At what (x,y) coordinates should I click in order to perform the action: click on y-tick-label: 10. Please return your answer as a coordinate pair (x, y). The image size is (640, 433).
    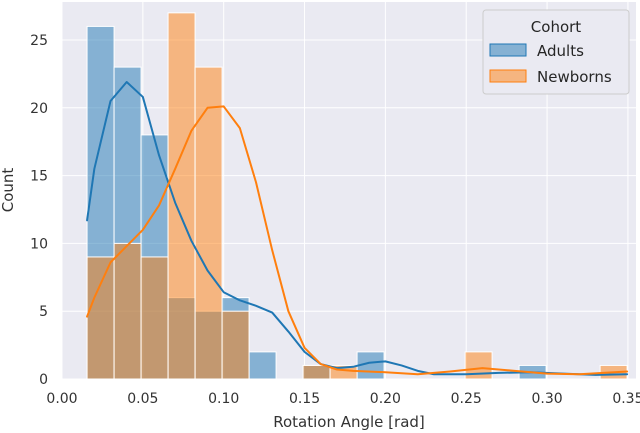
    Looking at the image, I should click on (39, 244).